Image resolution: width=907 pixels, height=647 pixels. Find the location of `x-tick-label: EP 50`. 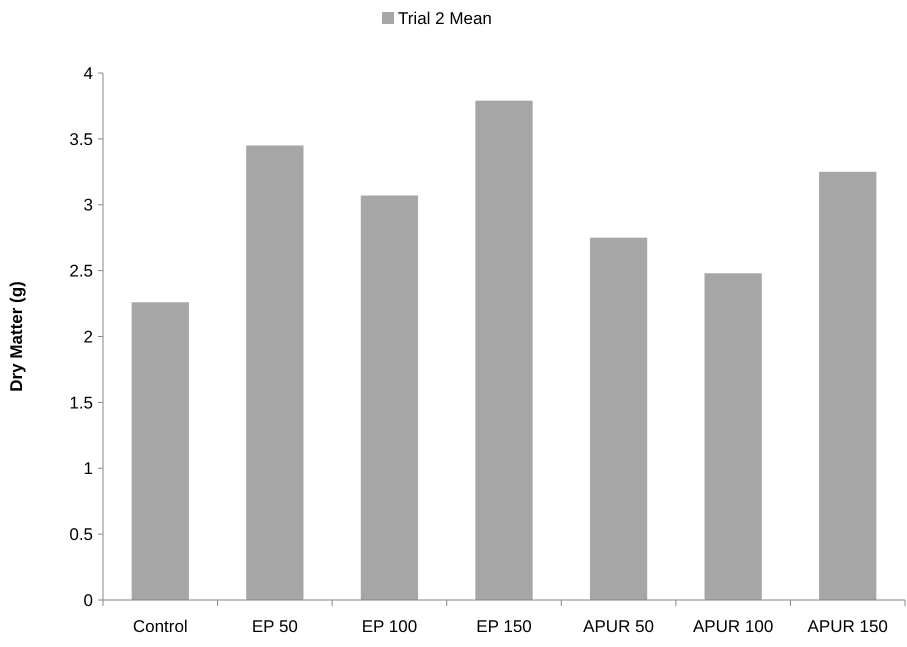

x-tick-label: EP 50 is located at coordinates (275, 626).